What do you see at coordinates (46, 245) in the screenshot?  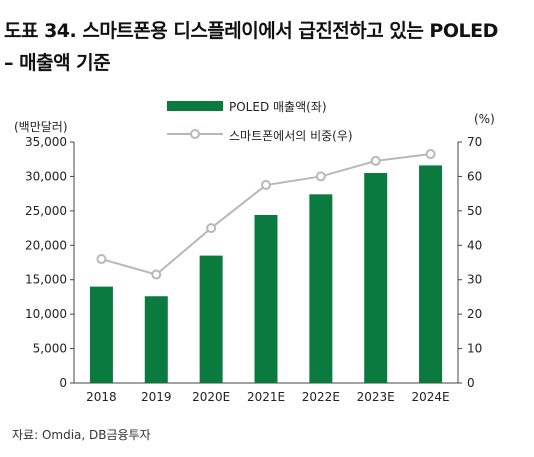 I see `left-tick-label: 20,000` at bounding box center [46, 245].